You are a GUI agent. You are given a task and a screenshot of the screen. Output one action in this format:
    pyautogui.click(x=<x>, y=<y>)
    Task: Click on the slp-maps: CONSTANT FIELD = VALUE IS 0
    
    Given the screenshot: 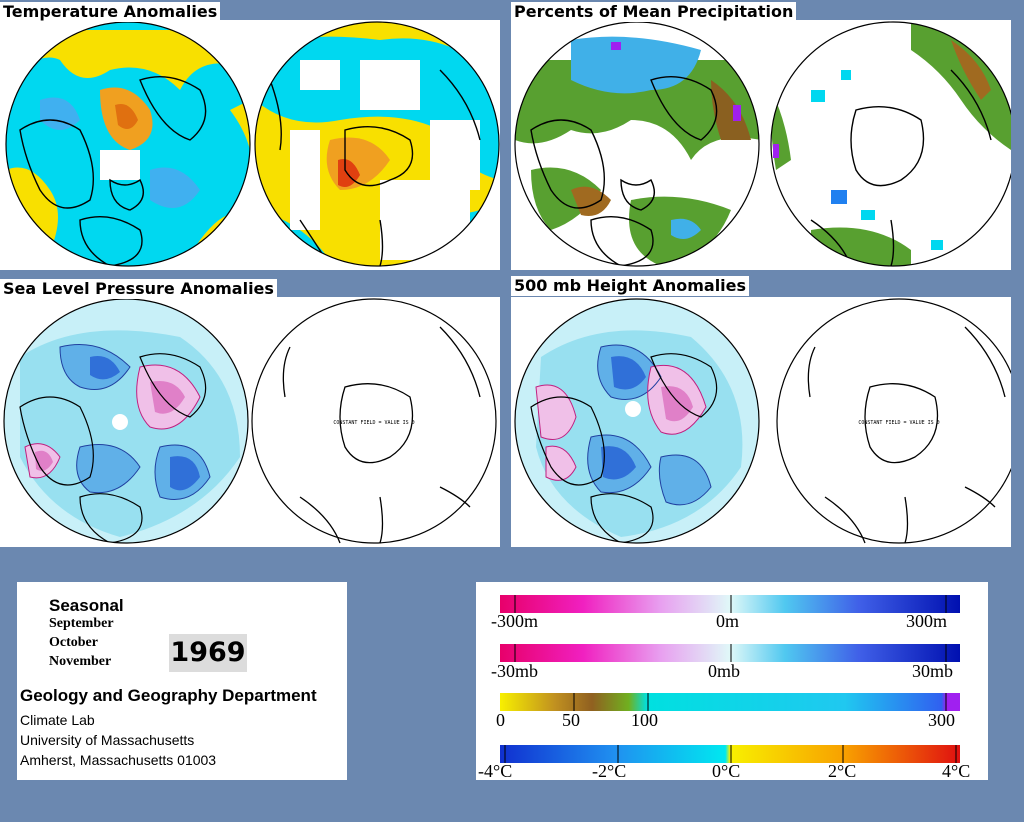 What is the action you would take?
    pyautogui.click(x=250, y=421)
    